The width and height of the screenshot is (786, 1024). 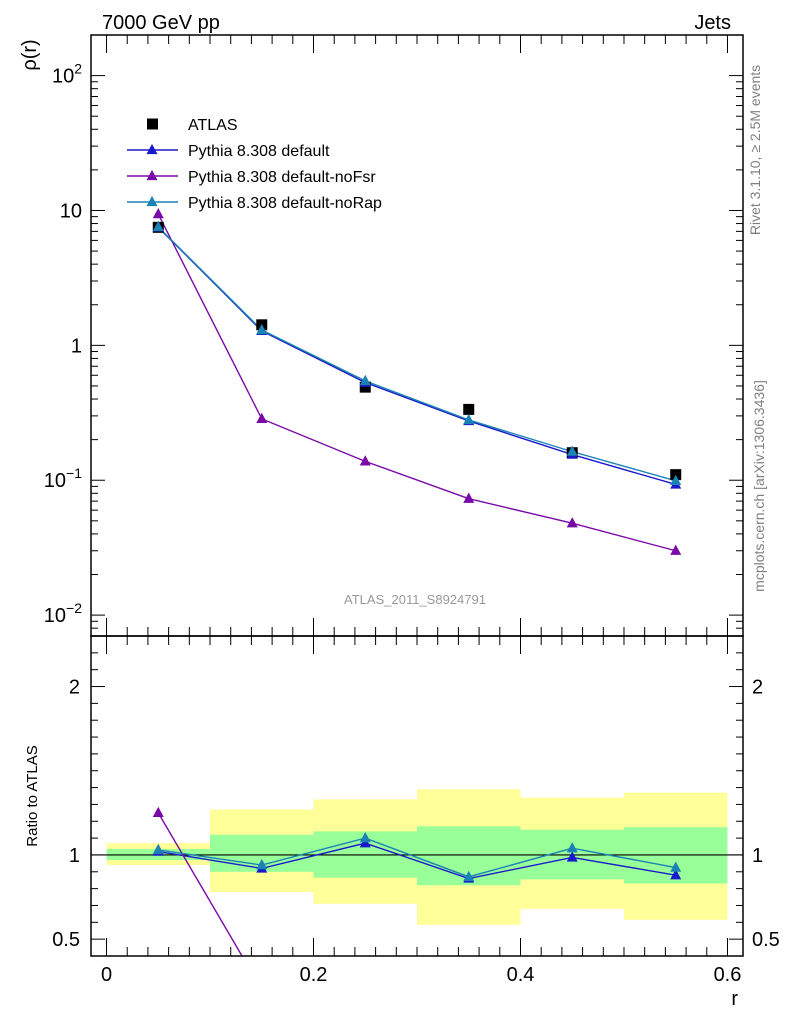 I want to click on x-tick-label-1: 0.2, so click(x=314, y=975).